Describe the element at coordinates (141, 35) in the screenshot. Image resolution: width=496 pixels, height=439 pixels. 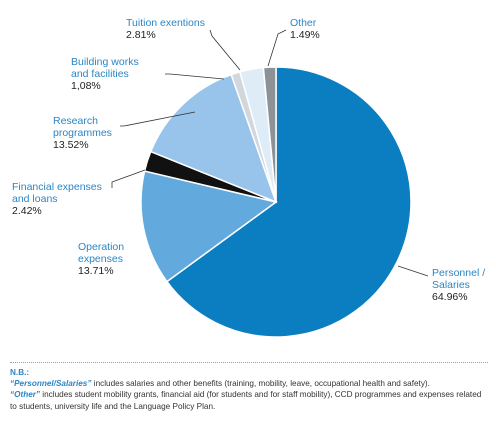
I see `slice-value: 2.81%` at that location.